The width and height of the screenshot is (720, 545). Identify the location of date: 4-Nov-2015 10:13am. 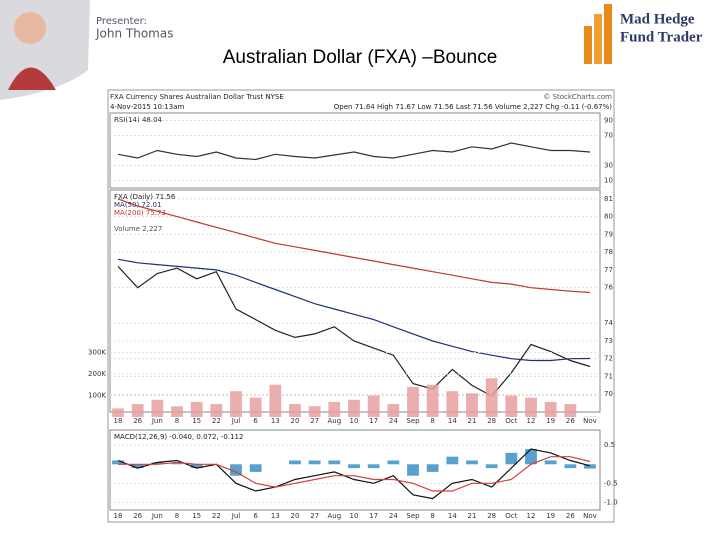
(147, 107).